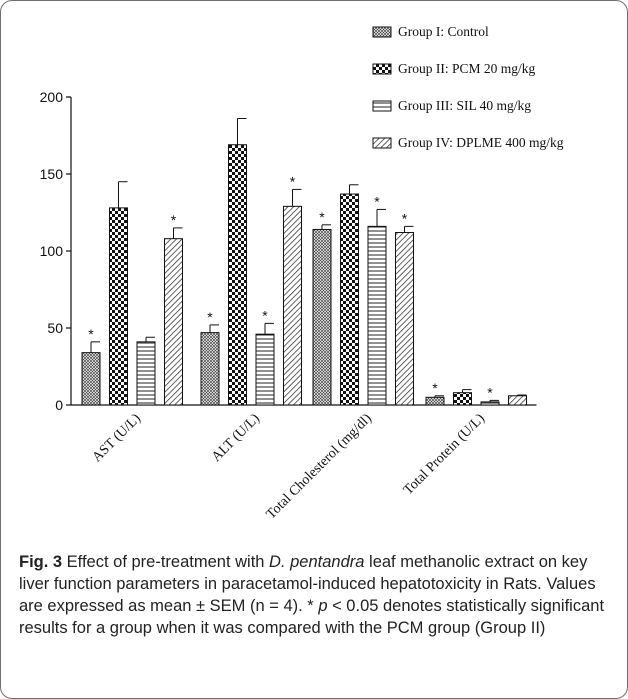 The width and height of the screenshot is (628, 699). I want to click on y-tick-label: 200, so click(52, 97).